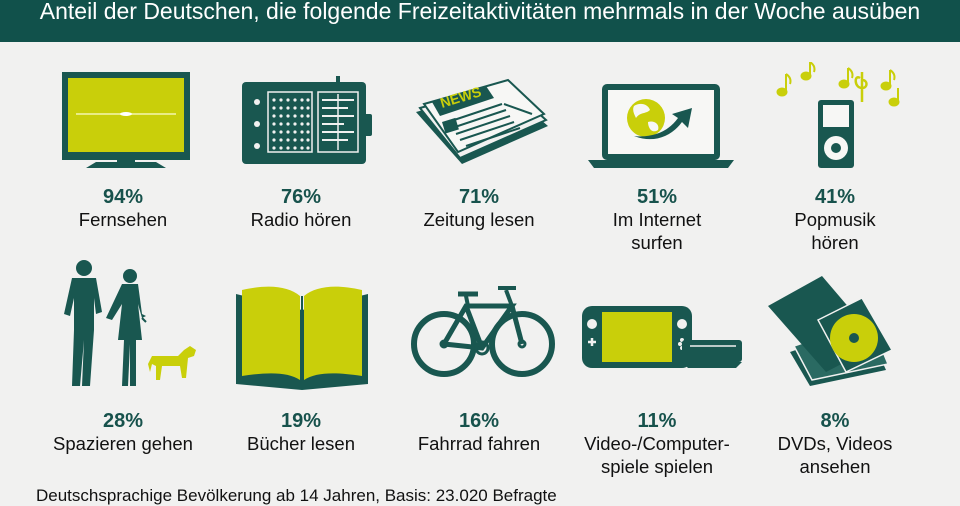 The height and width of the screenshot is (506, 960). Describe the element at coordinates (835, 197) in the screenshot. I see `bar-value-label: 41%` at that location.